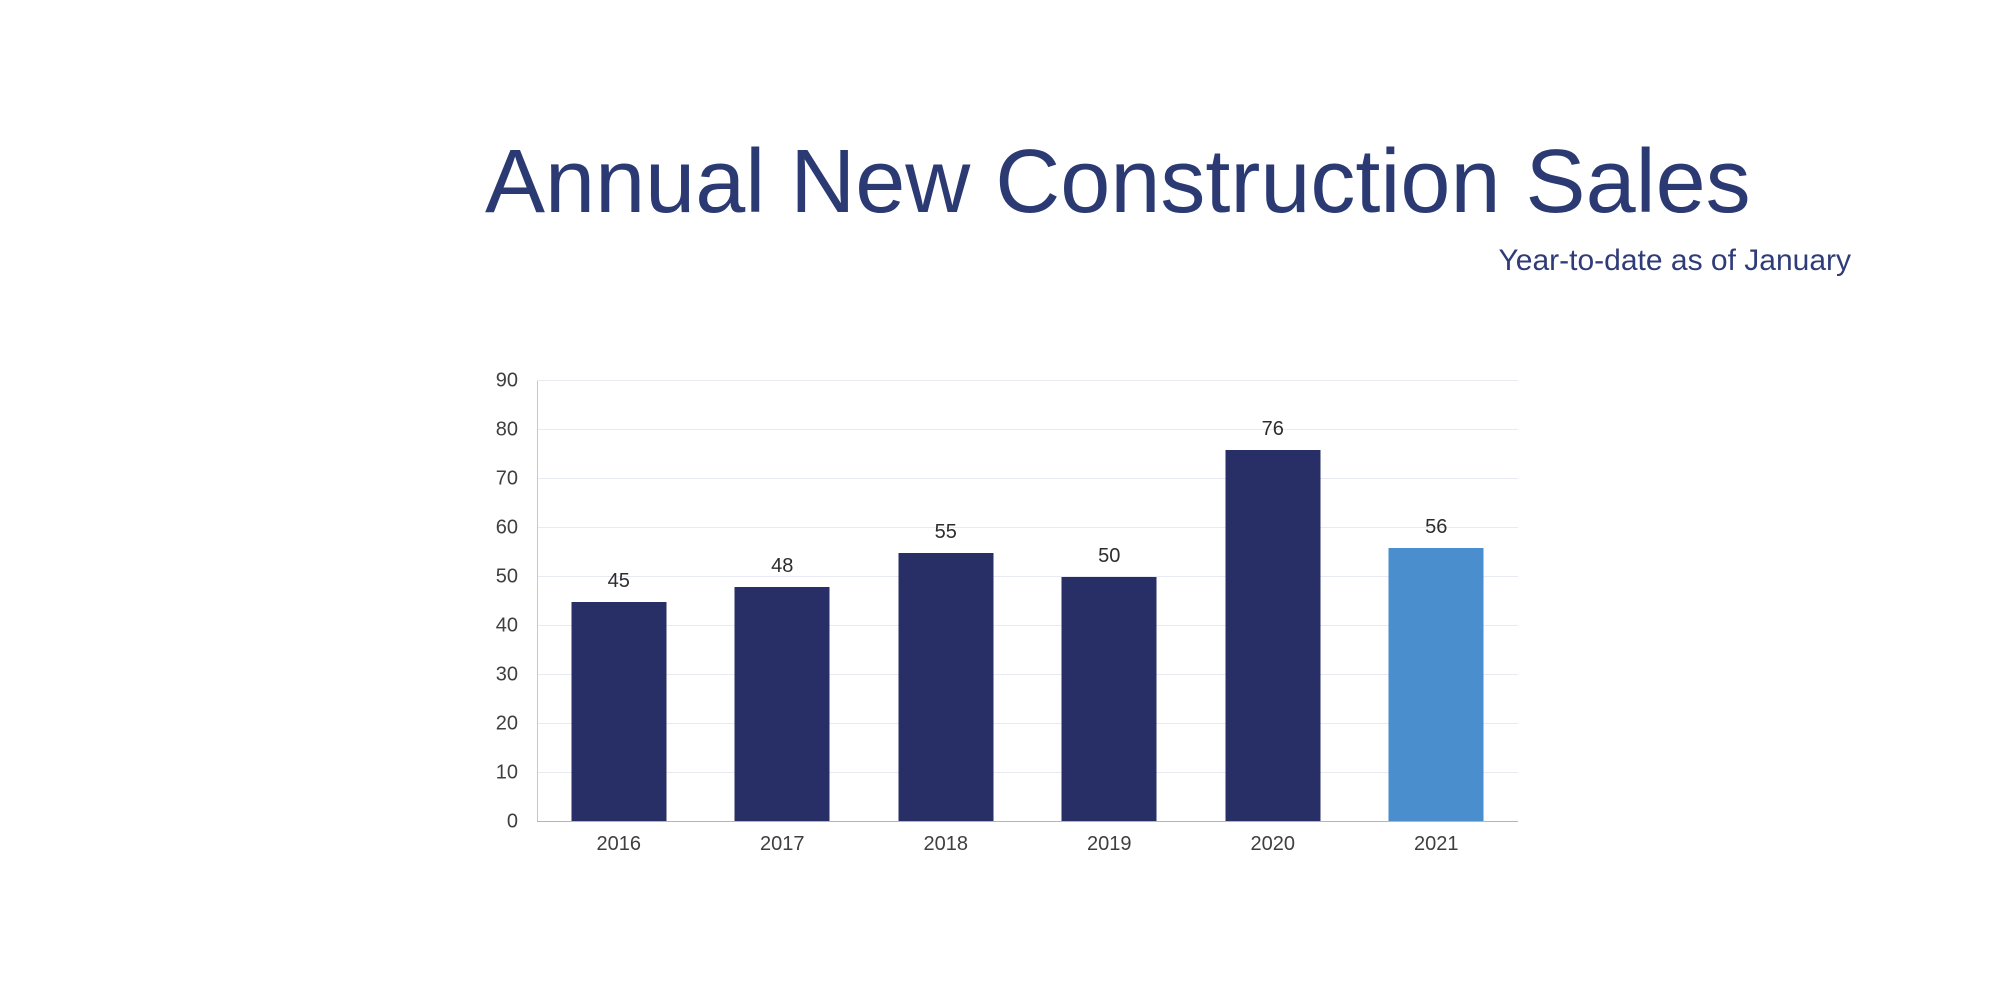 The height and width of the screenshot is (1000, 2000). What do you see at coordinates (1436, 844) in the screenshot?
I see `x-tick-label-2021: 2021` at bounding box center [1436, 844].